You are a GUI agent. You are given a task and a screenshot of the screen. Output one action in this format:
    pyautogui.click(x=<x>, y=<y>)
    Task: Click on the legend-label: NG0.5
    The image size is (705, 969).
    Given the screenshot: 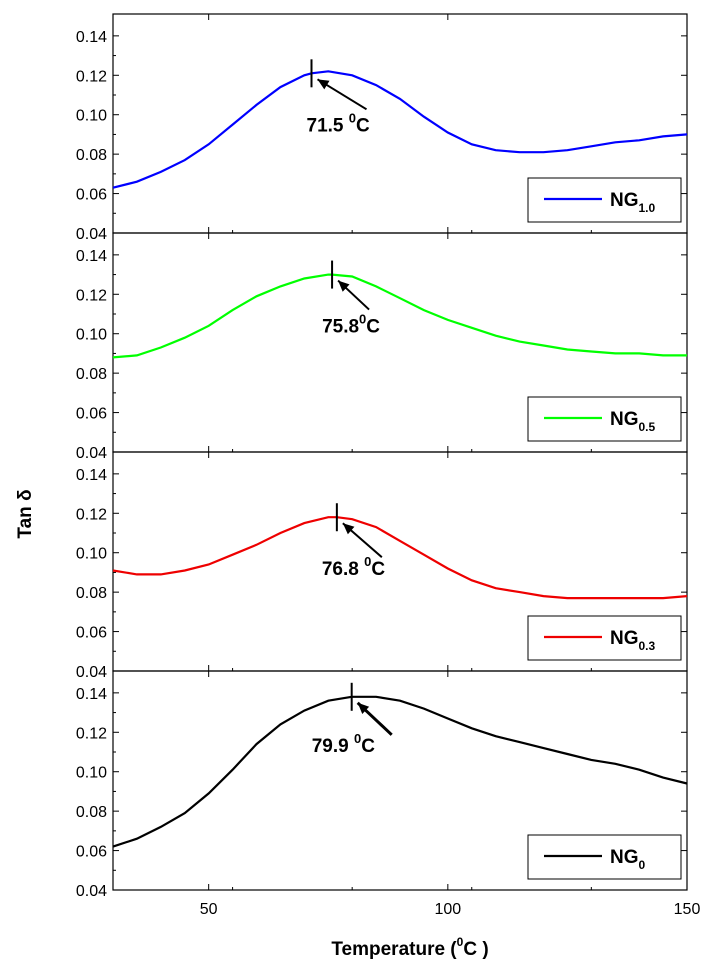 What is the action you would take?
    pyautogui.click(x=633, y=421)
    